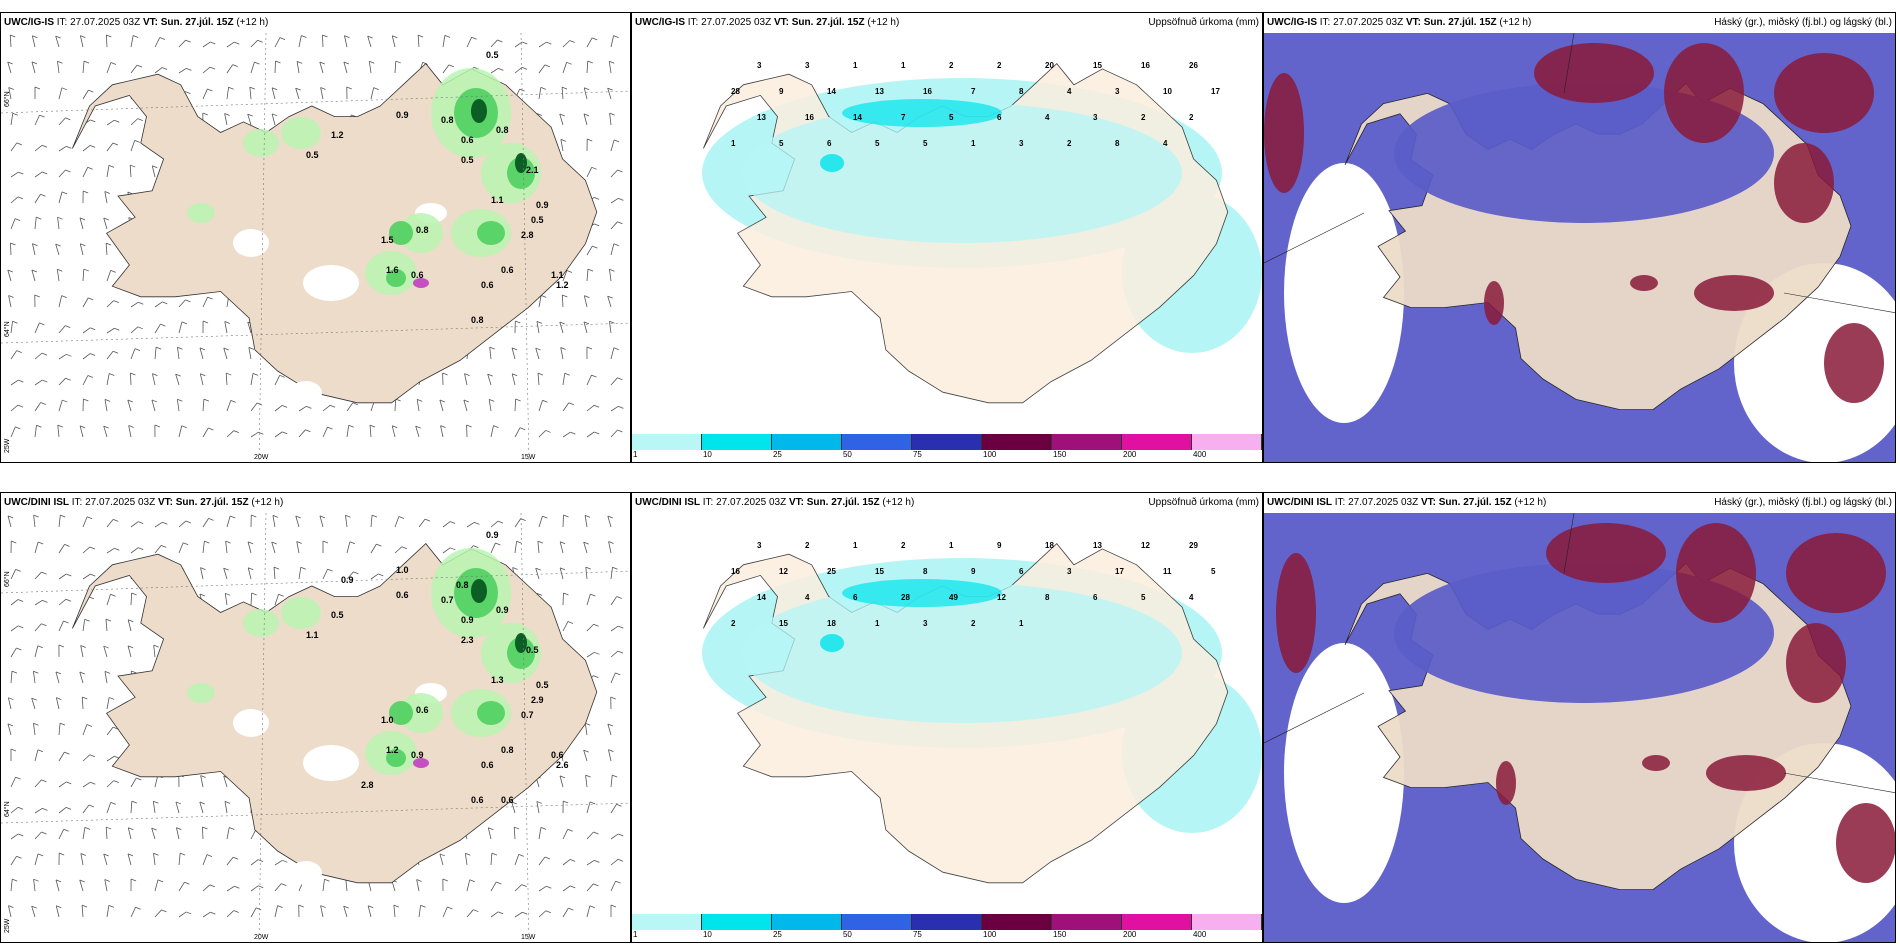 This screenshot has height=950, width=1900. Describe the element at coordinates (761, 117) in the screenshot. I see `precip-value-label: 13` at that location.